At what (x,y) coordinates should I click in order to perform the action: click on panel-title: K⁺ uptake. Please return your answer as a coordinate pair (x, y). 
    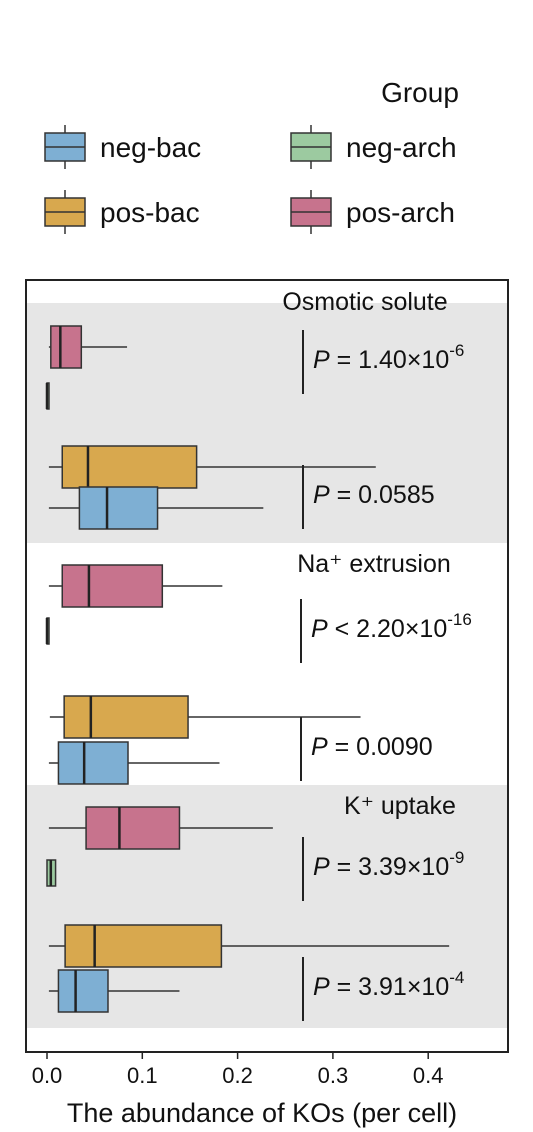
    Looking at the image, I should click on (400, 806).